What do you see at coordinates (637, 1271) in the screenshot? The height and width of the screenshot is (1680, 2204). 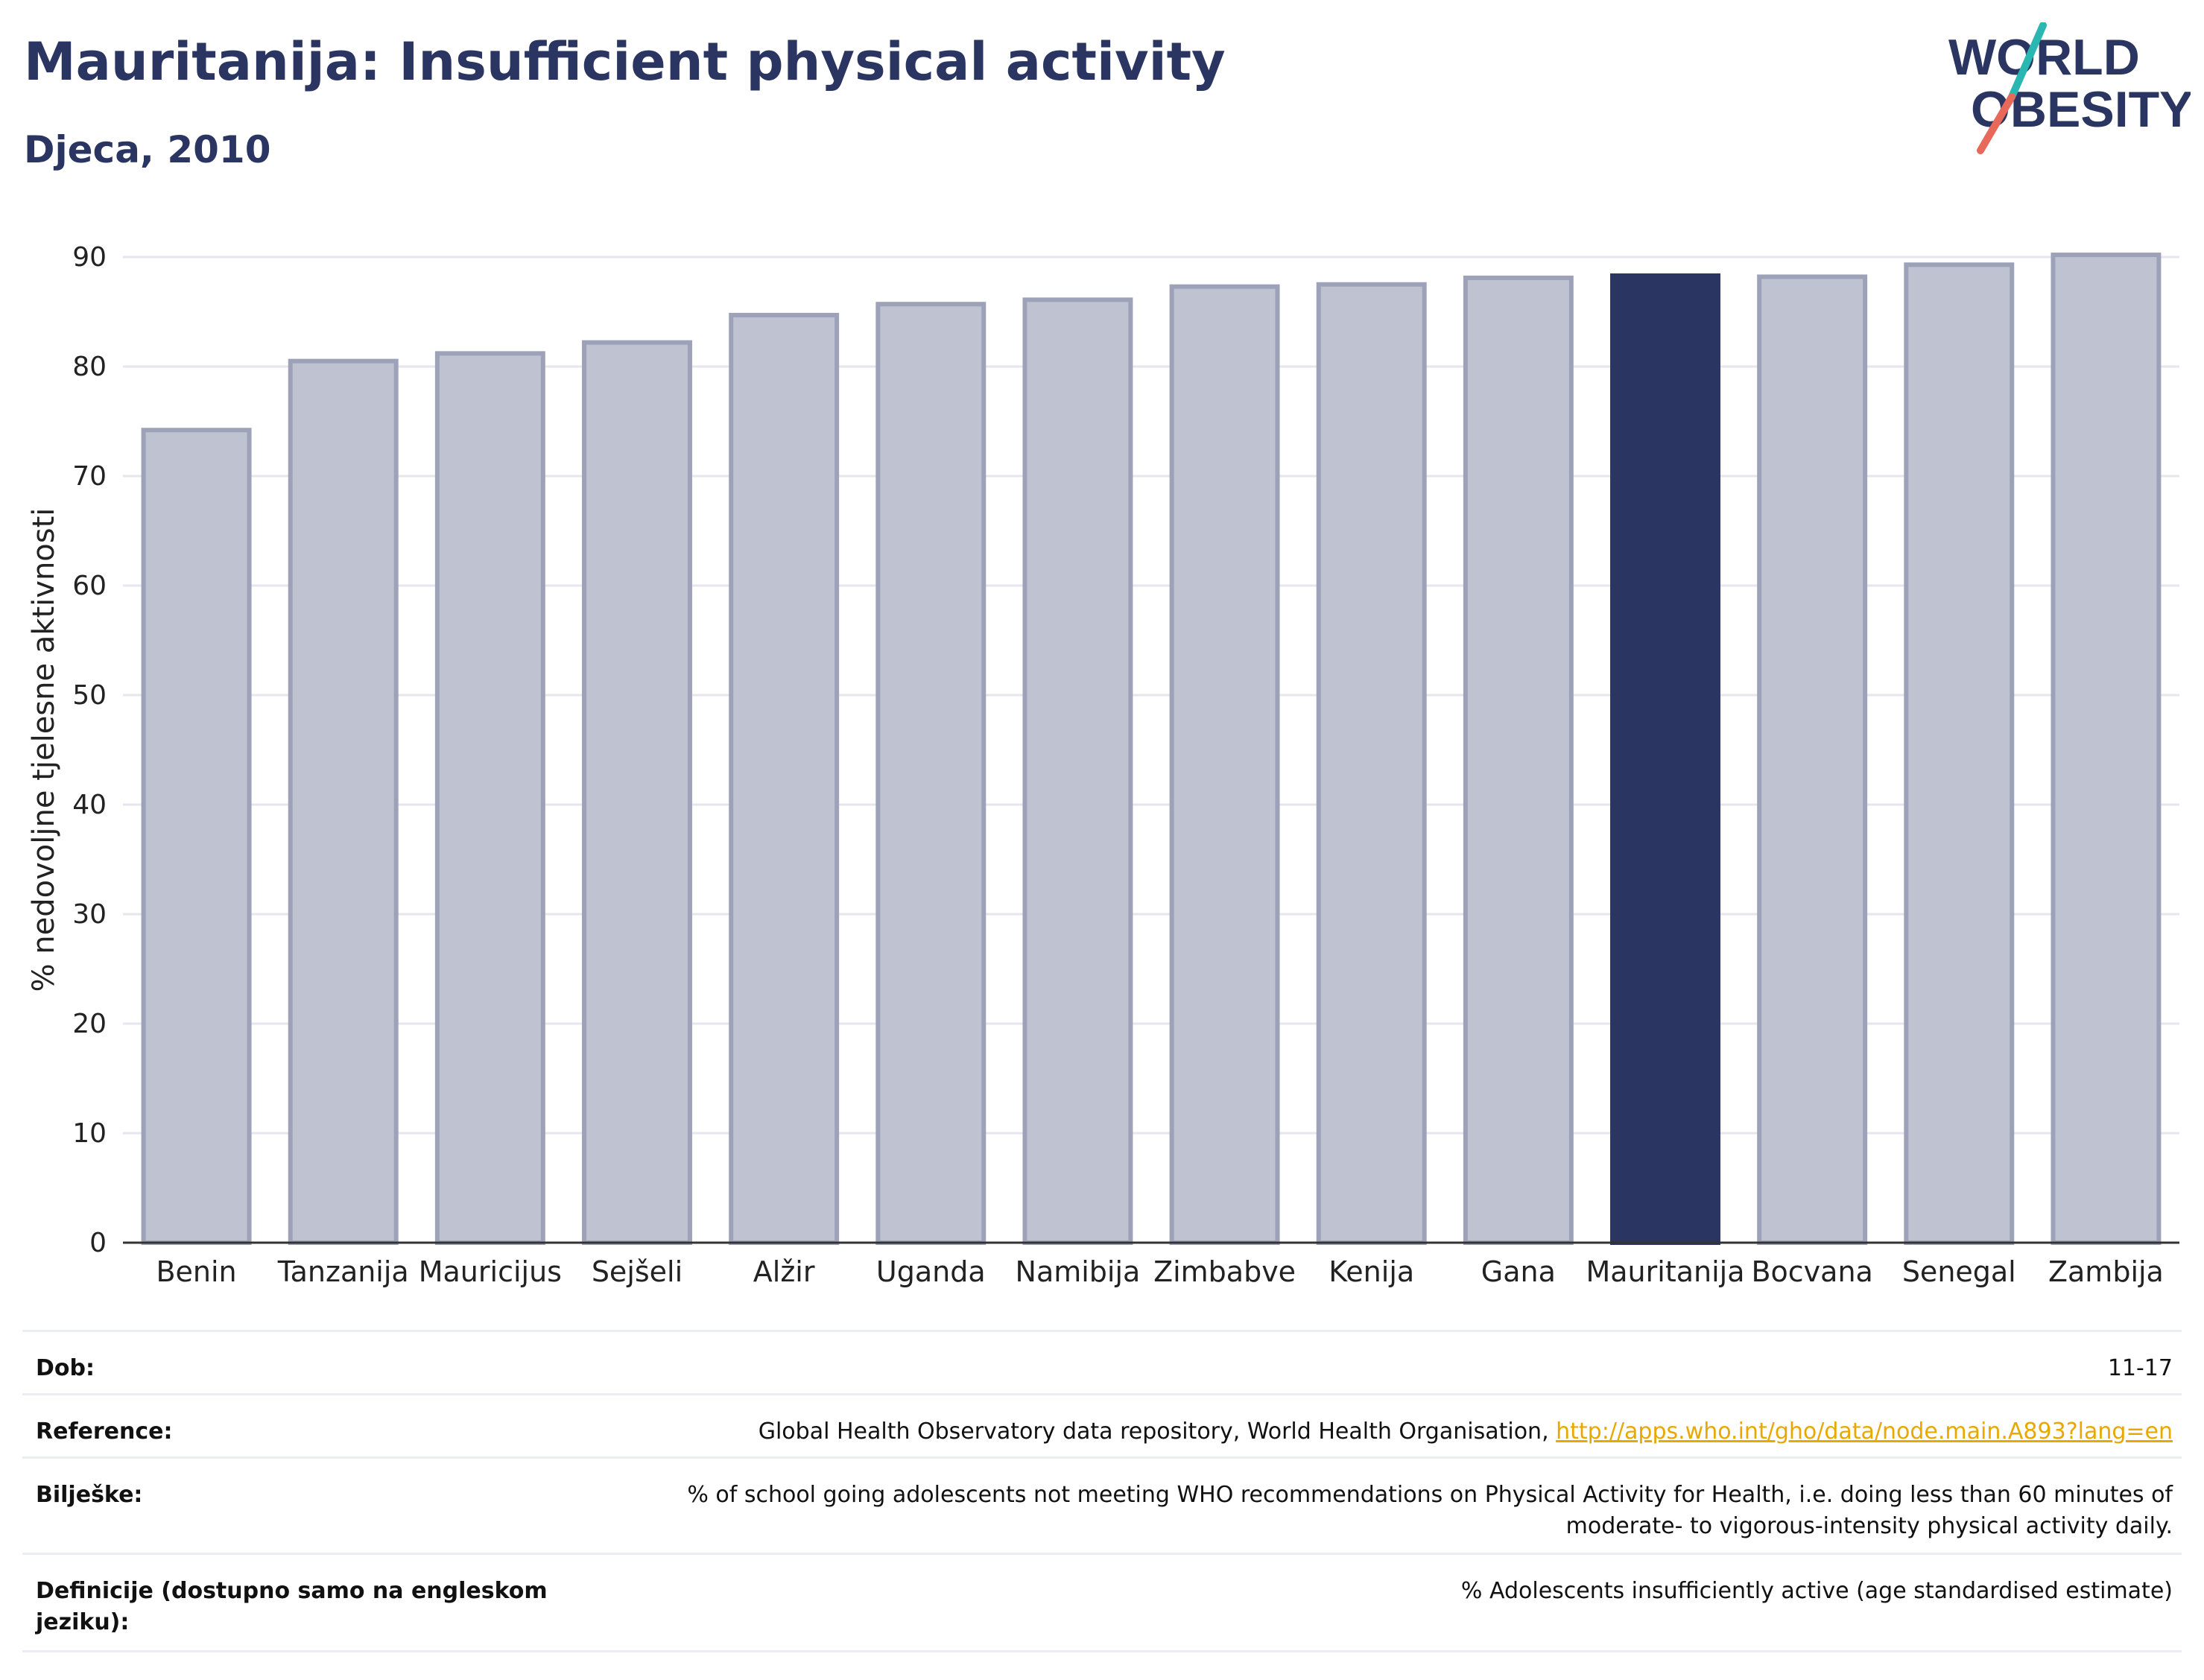 I see `x-tick-label: Sejšeli` at bounding box center [637, 1271].